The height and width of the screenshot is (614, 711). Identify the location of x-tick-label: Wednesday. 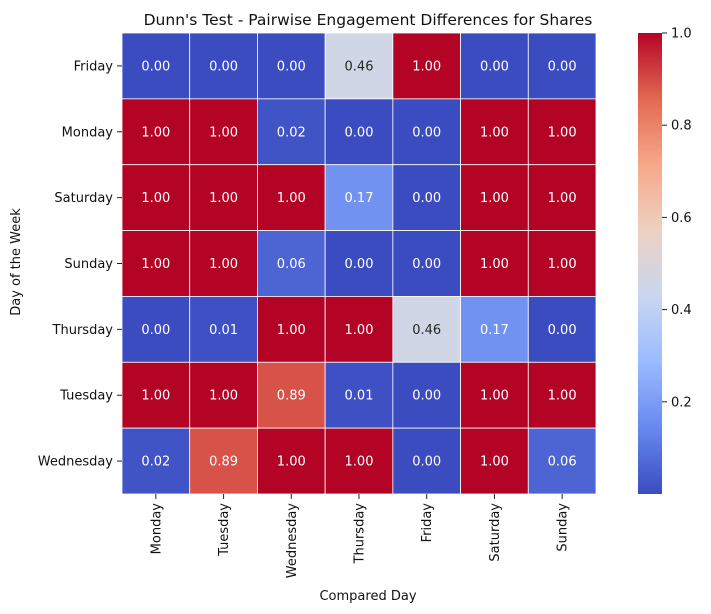
(292, 541).